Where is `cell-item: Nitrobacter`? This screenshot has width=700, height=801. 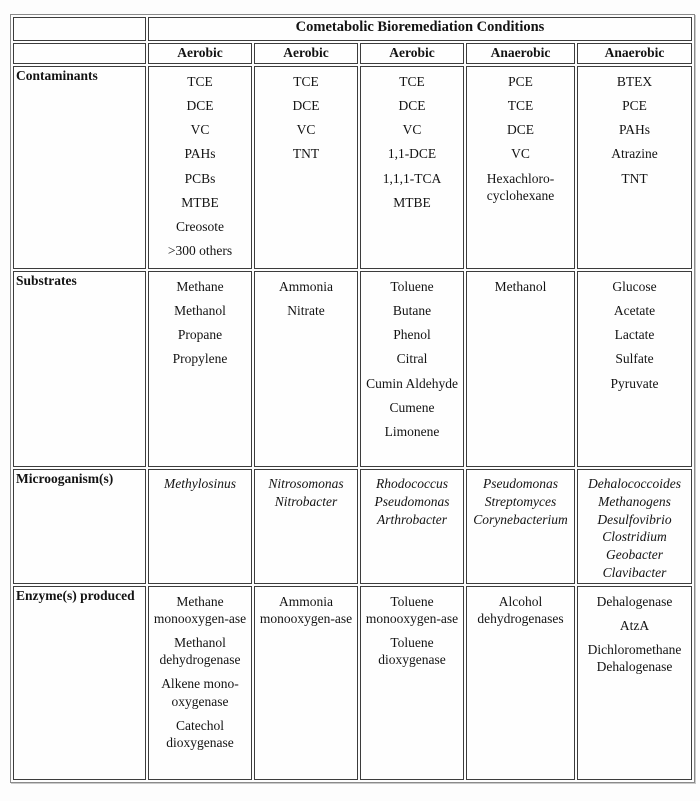
cell-item: Nitrobacter is located at coordinates (306, 501).